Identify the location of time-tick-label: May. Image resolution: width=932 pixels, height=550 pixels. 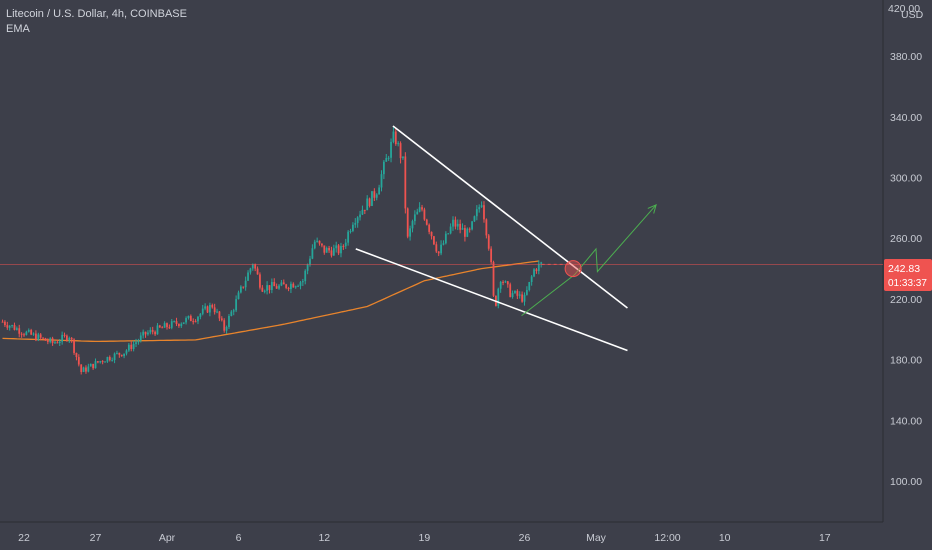
(596, 538).